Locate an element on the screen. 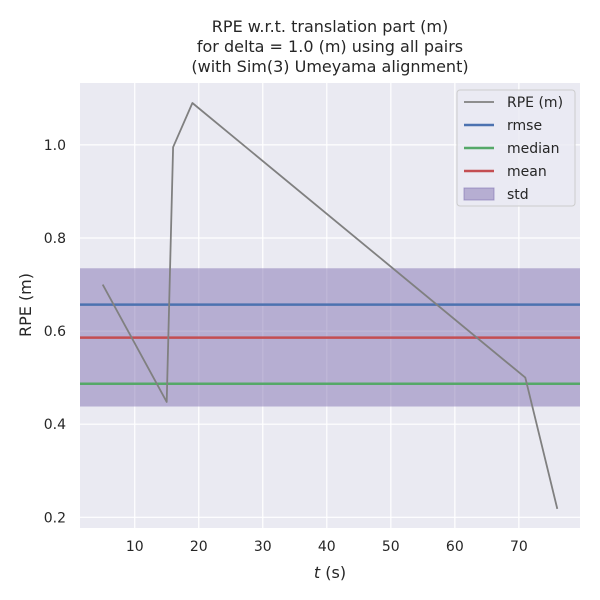 This screenshot has width=600, height=600. legend-swatch-std is located at coordinates (479, 194).